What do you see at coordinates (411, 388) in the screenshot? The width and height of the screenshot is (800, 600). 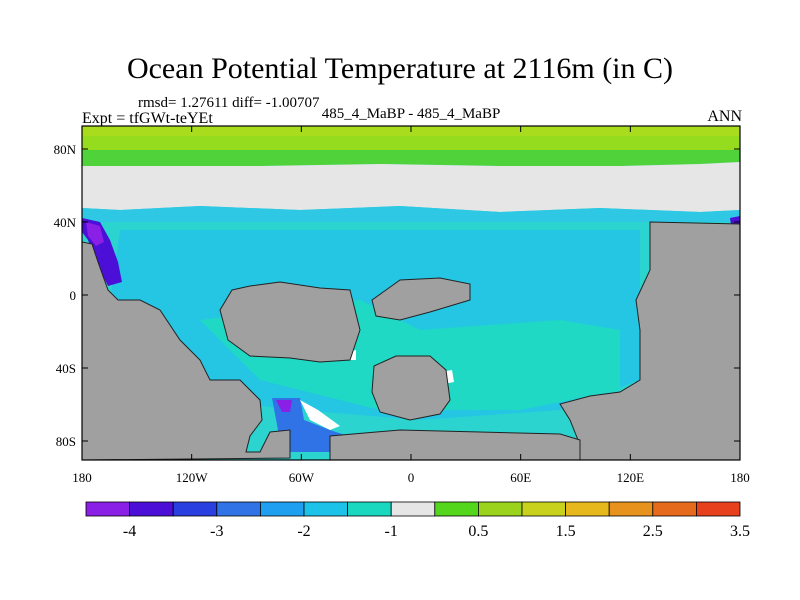 I see `land-central-south` at bounding box center [411, 388].